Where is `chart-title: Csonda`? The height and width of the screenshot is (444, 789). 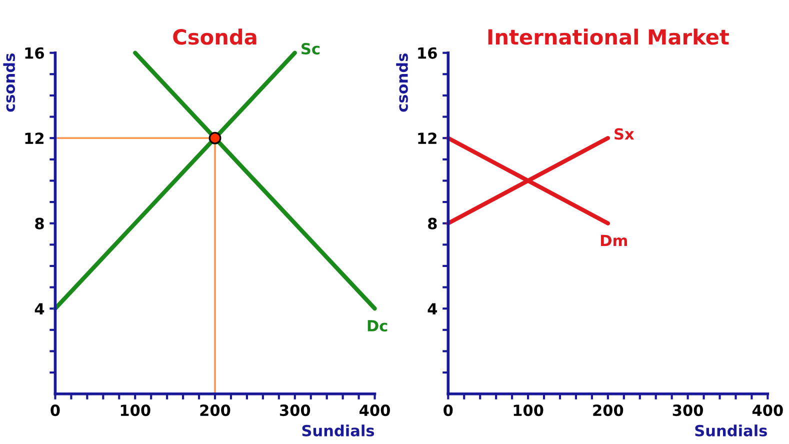
chart-title: Csonda is located at coordinates (214, 36).